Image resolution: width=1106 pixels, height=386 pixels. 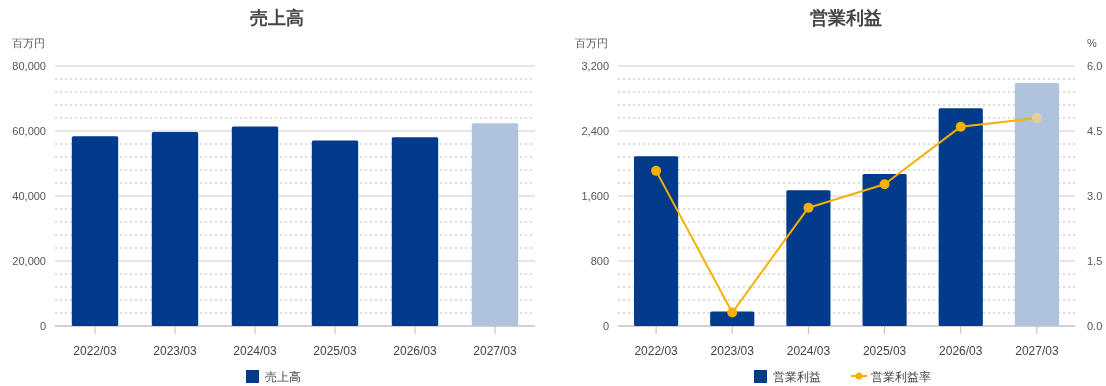 I want to click on y-tick-label: 3,200, so click(x=595, y=66).